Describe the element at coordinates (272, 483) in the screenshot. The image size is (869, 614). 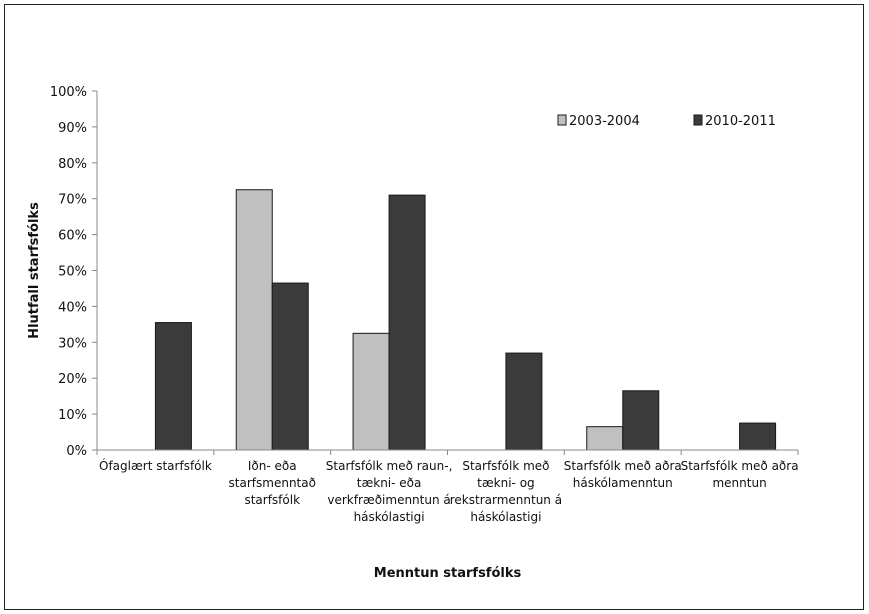
I see `x-tick-label: Iðn- eða starfsmenntað starfsfólk` at that location.